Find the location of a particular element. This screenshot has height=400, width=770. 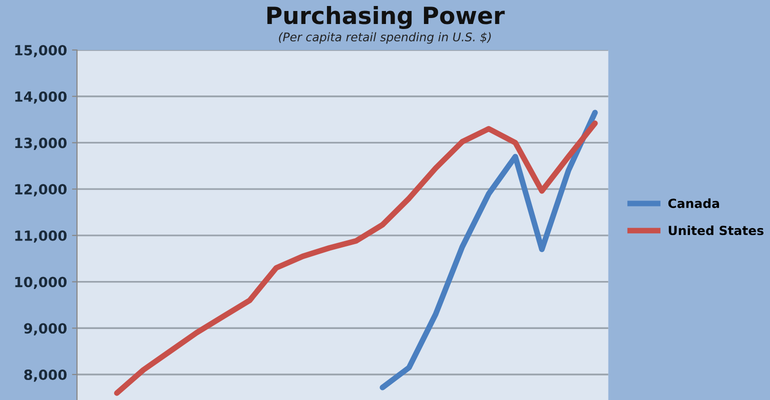

y-tick-label: 13,000 is located at coordinates (41, 144).